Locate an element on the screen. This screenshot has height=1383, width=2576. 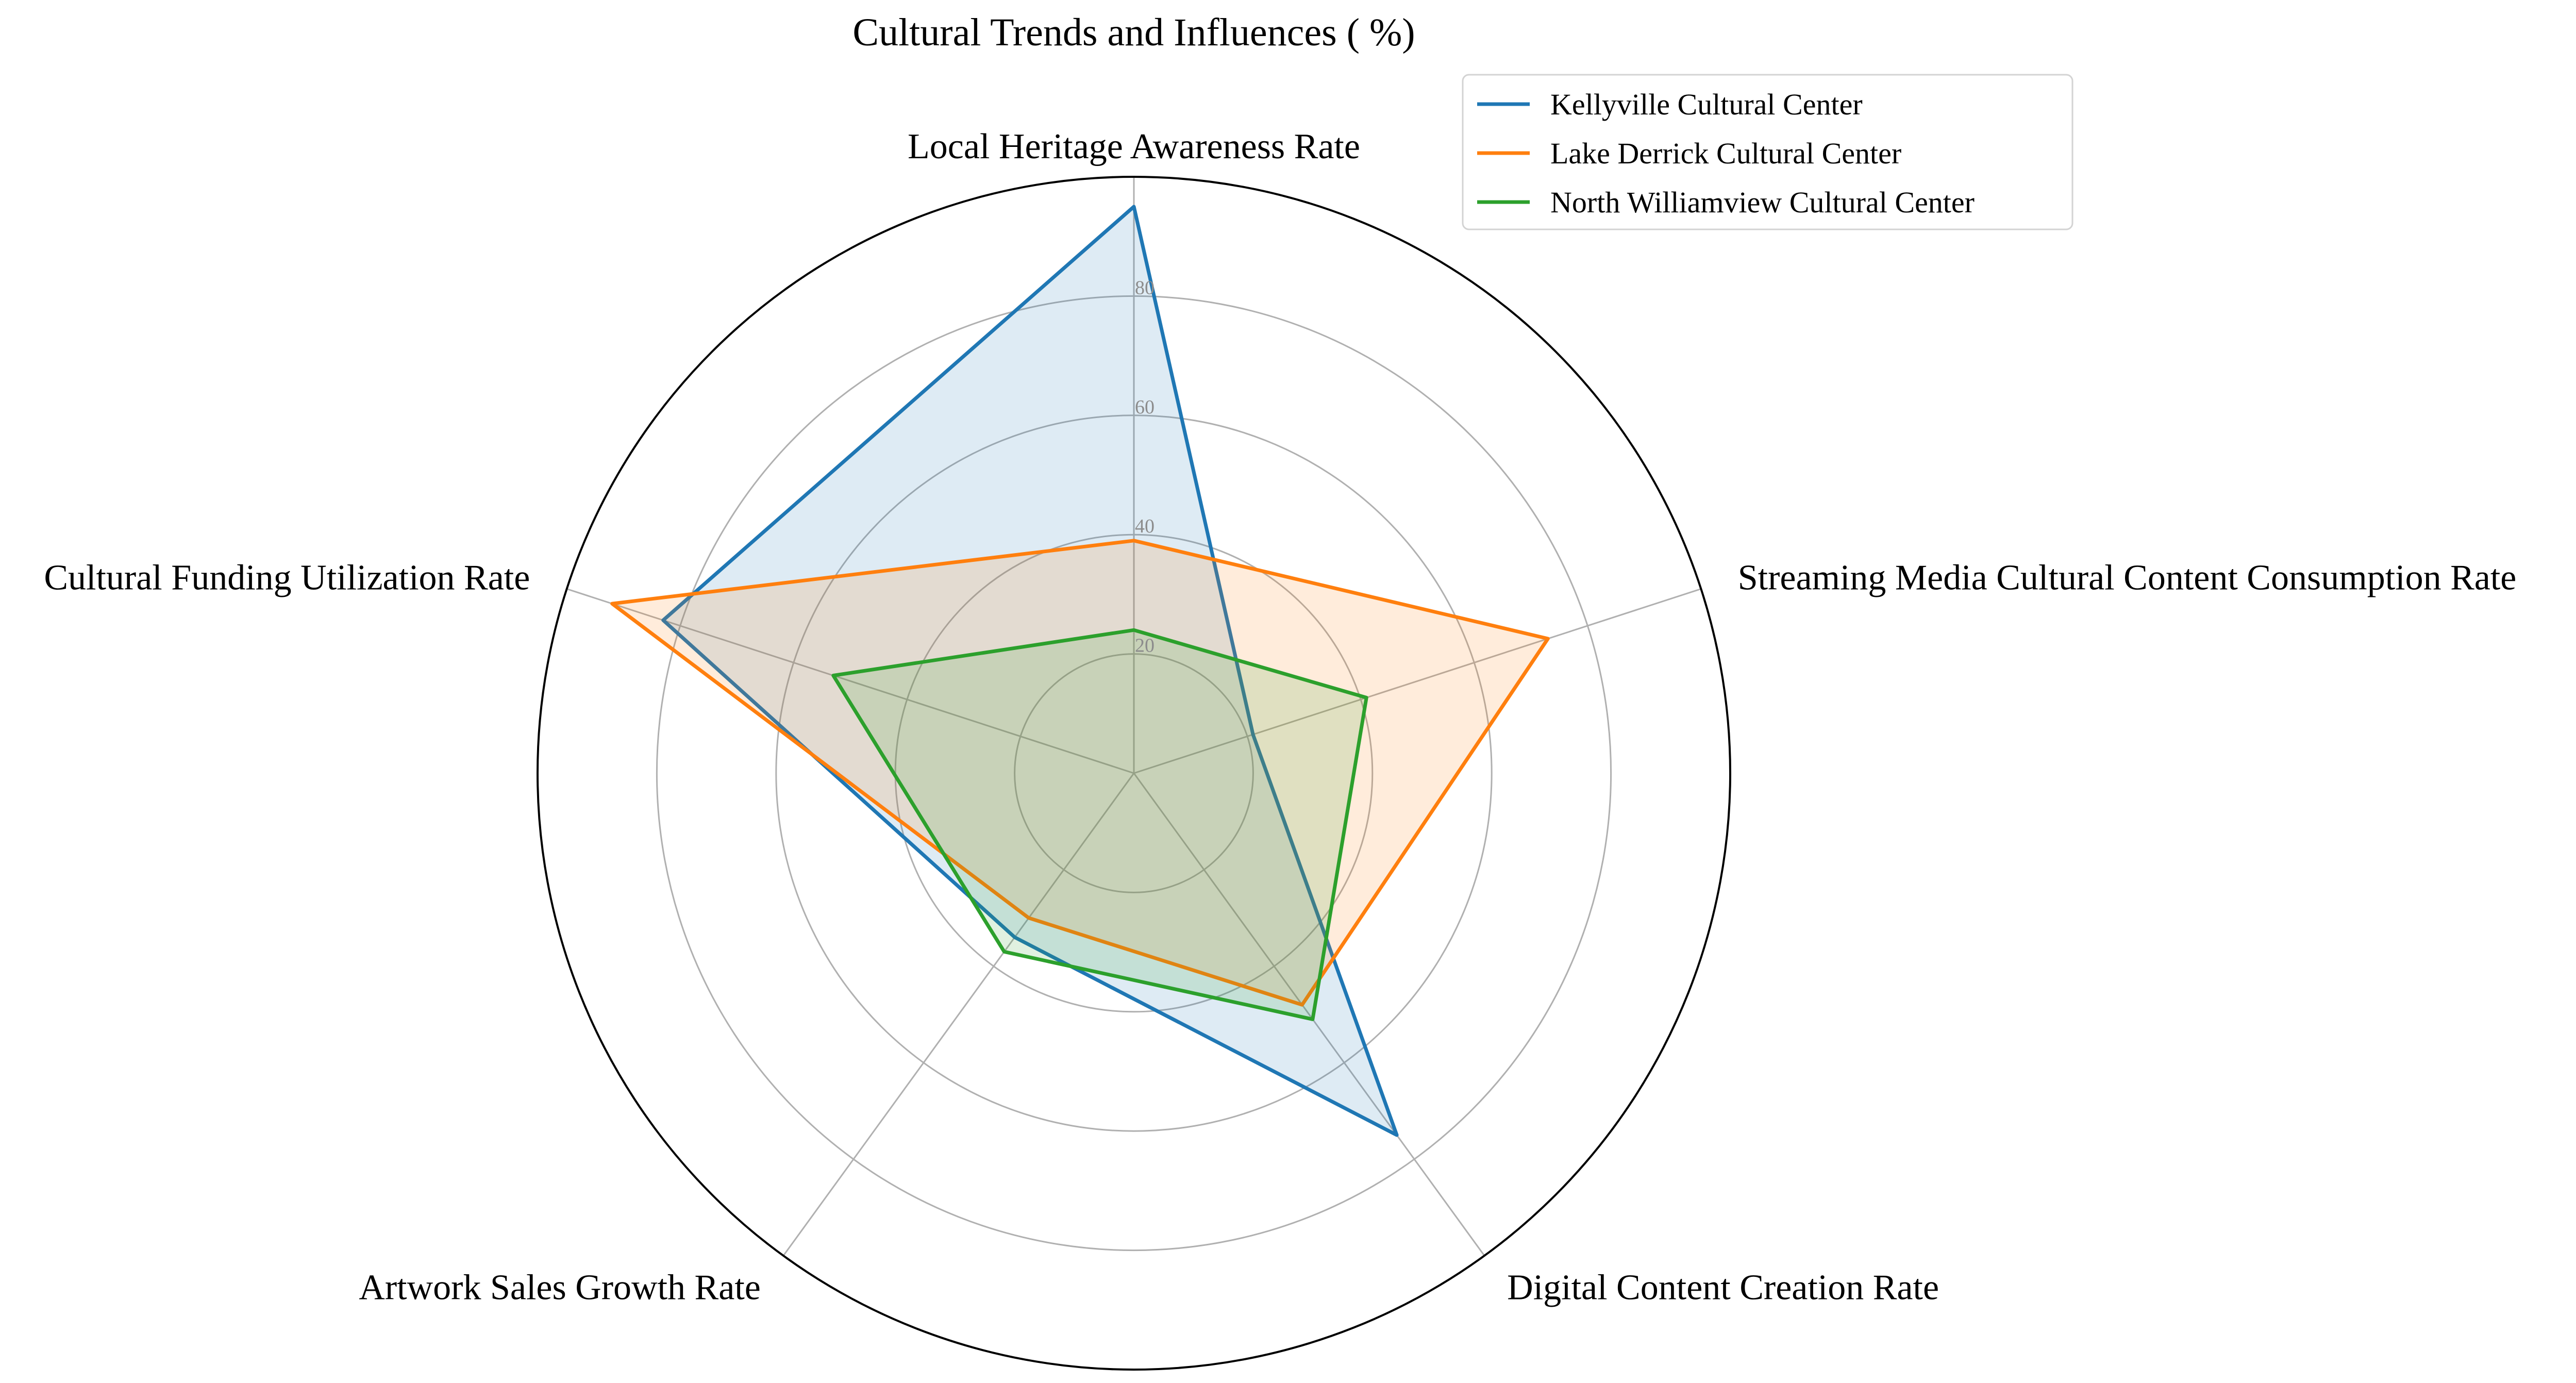
legend-entry: Kellyville Cultural Center is located at coordinates (1706, 105).